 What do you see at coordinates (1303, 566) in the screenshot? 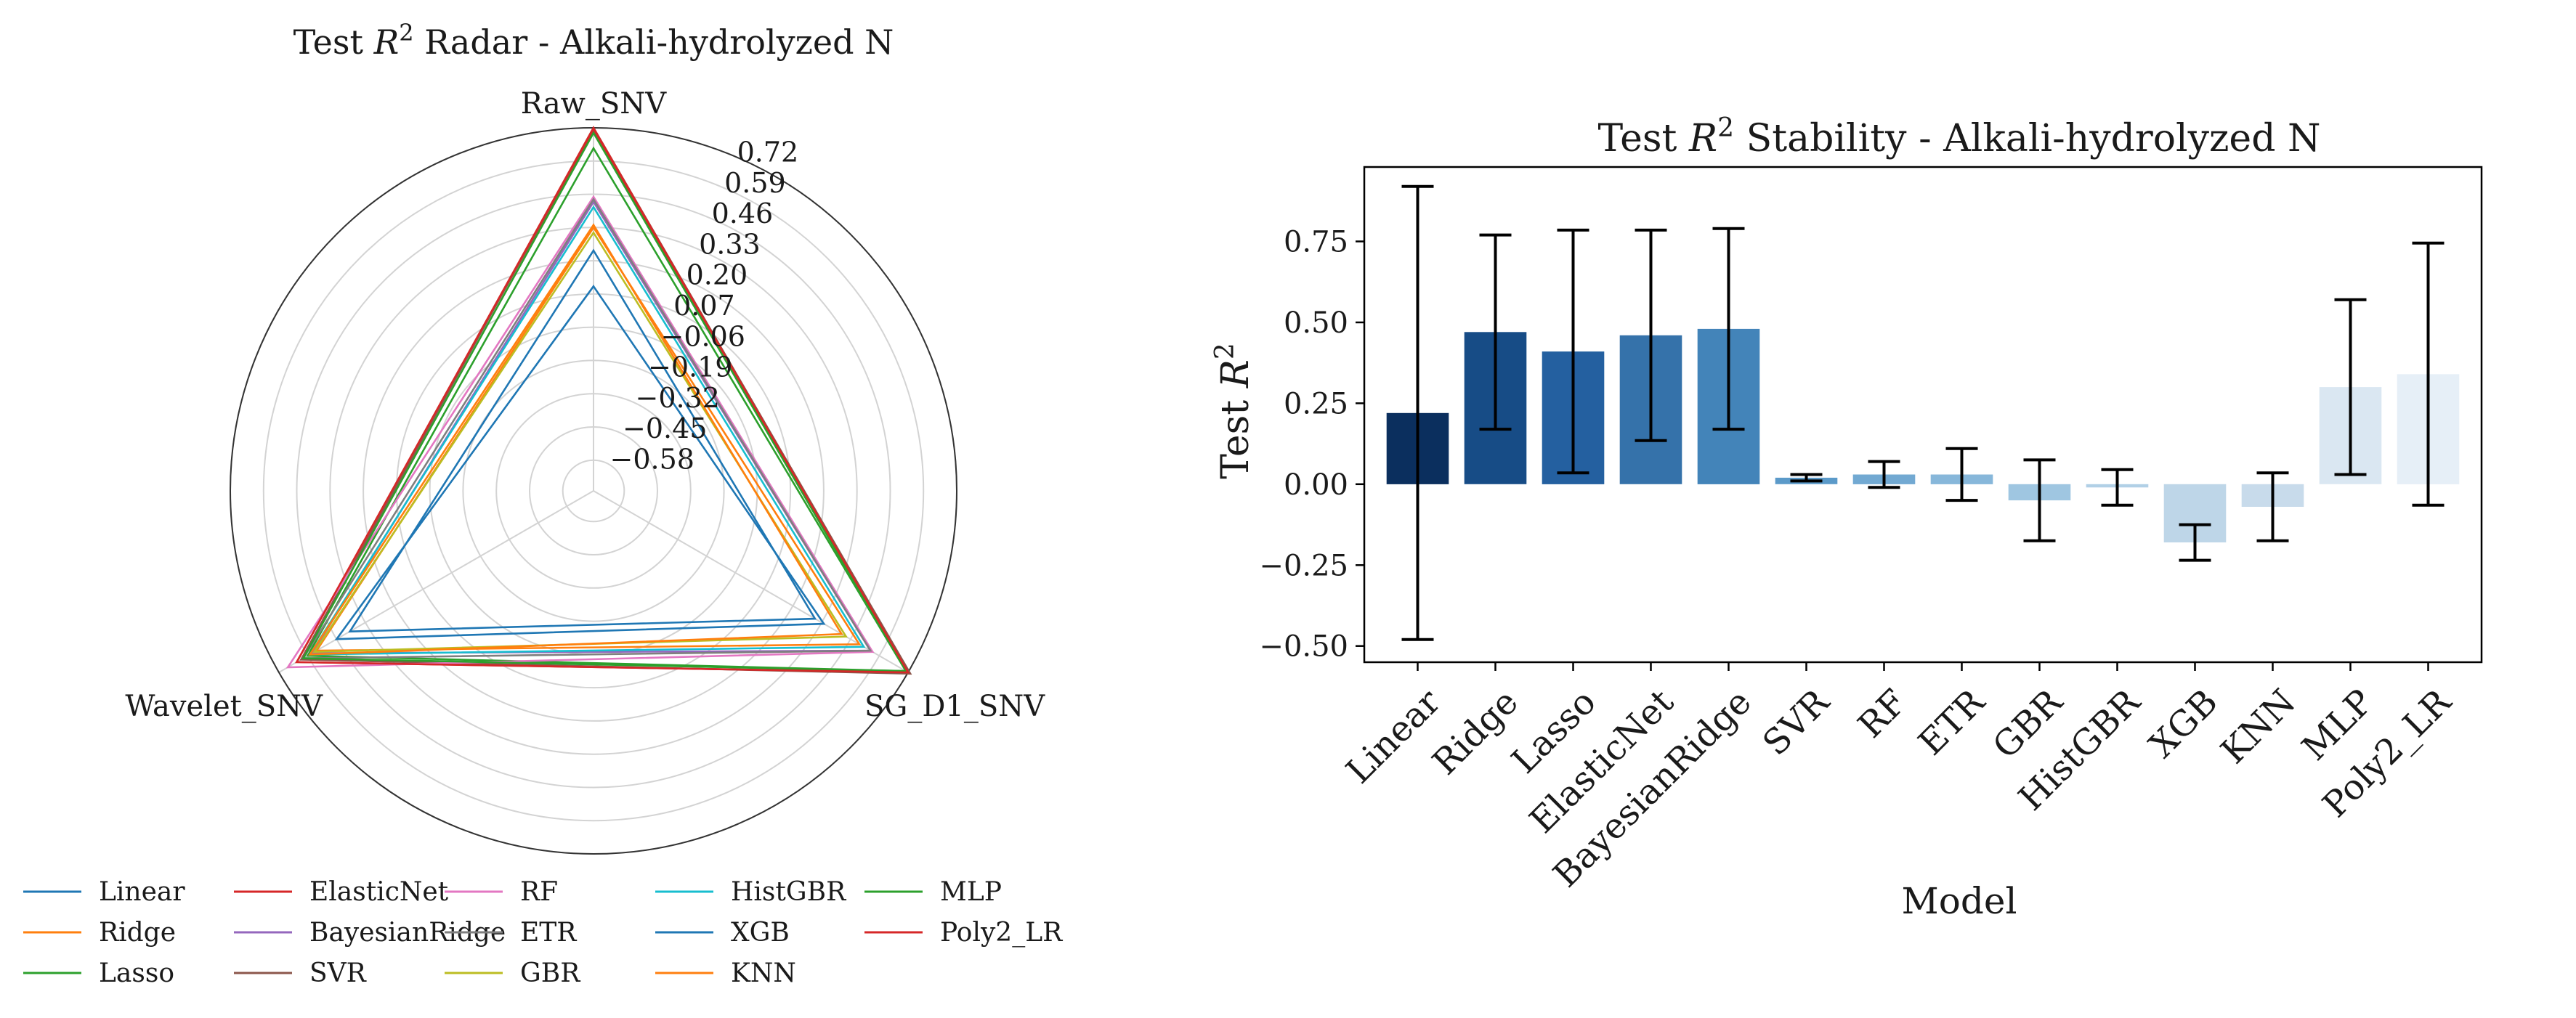
I see `bar-ytick-label: −0.25` at bounding box center [1303, 566].